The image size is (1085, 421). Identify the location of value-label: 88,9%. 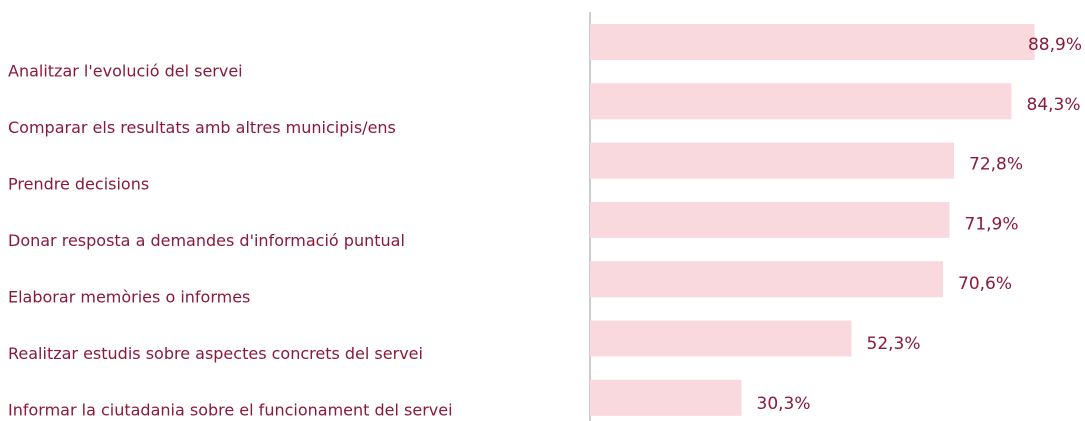
(1055, 45).